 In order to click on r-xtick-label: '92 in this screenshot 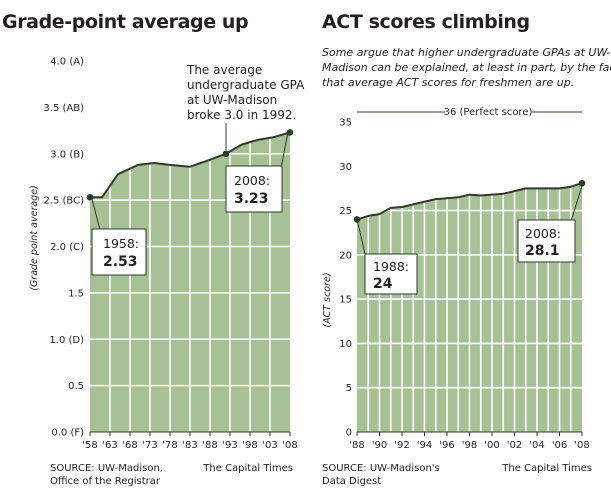, I will do `click(401, 445)`.